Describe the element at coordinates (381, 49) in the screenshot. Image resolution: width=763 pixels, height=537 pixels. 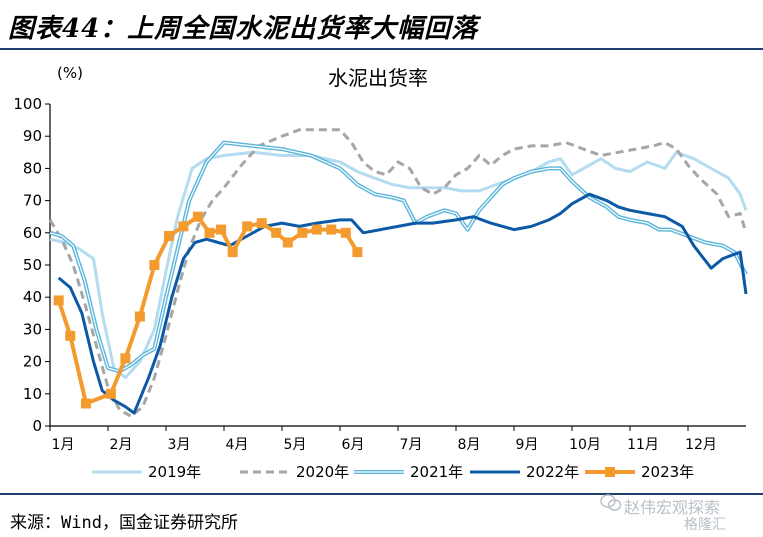
I see `title-divider` at that location.